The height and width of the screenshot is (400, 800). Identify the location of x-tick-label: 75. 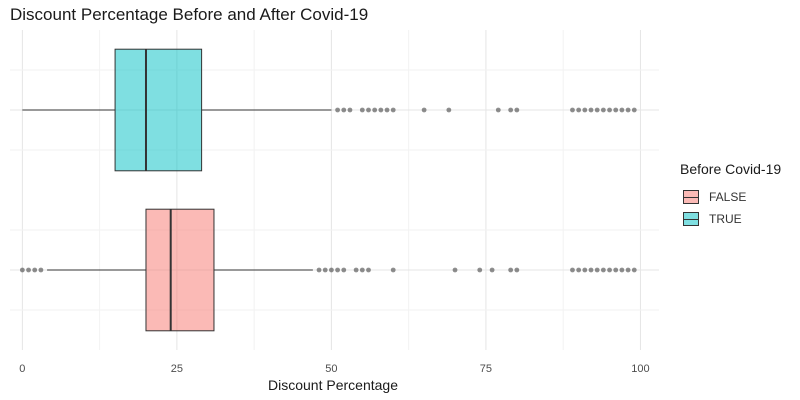
(486, 369).